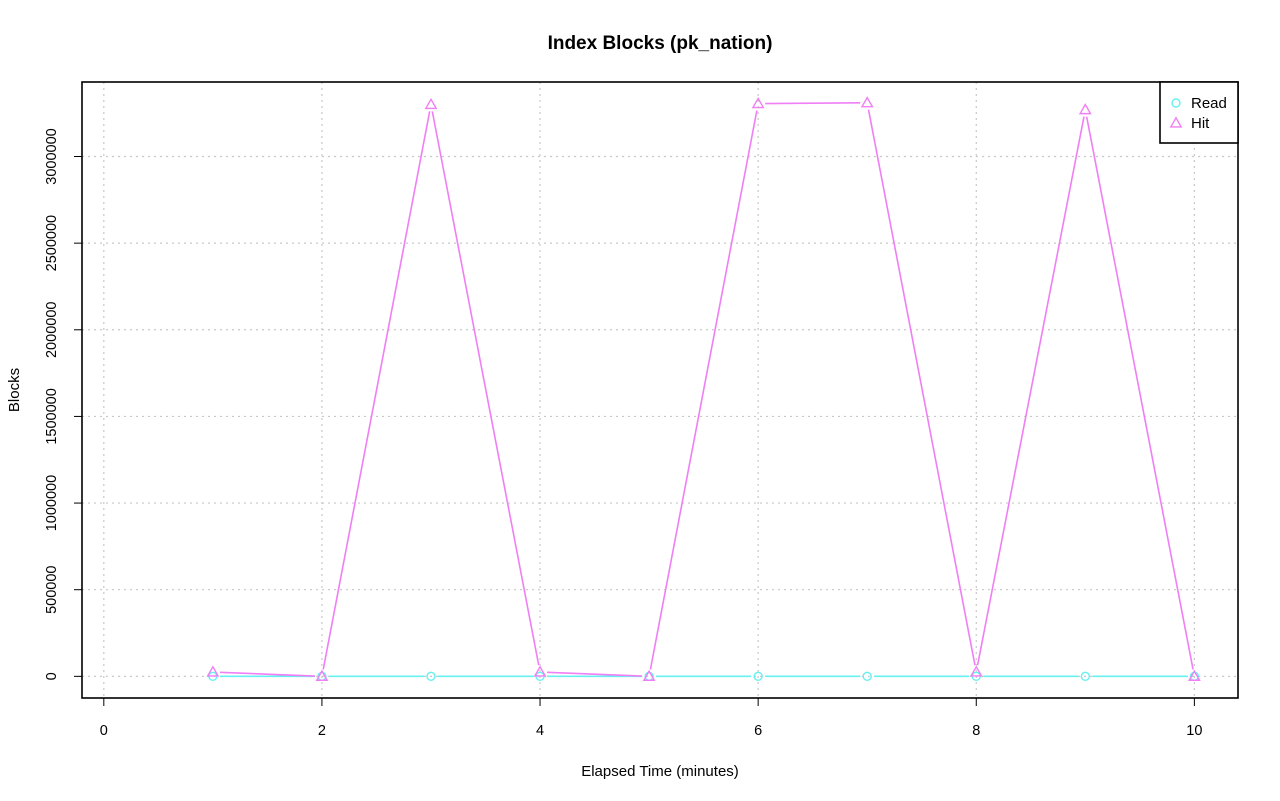  I want to click on y-tick-label: 500000, so click(52, 590).